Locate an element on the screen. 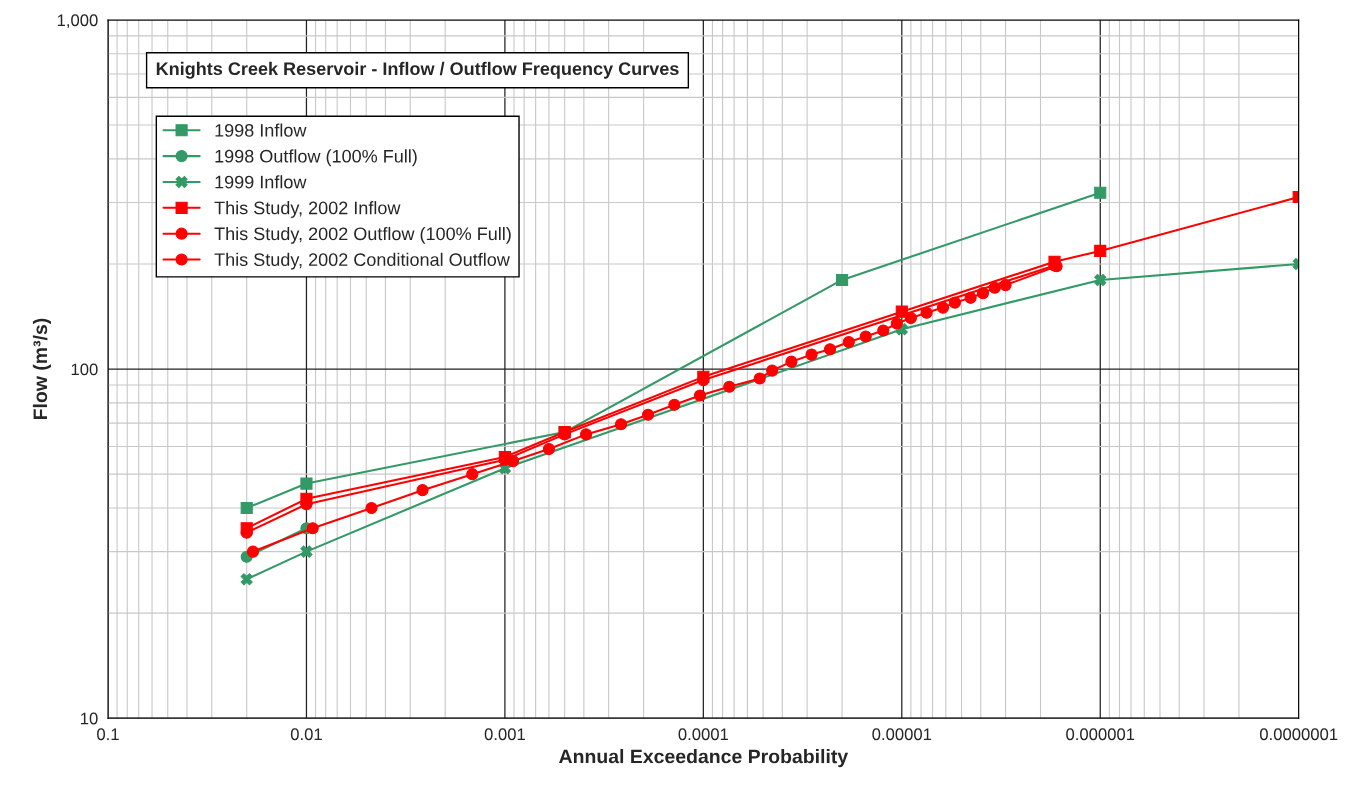  y-tick-label: 1,000 is located at coordinates (77, 21).